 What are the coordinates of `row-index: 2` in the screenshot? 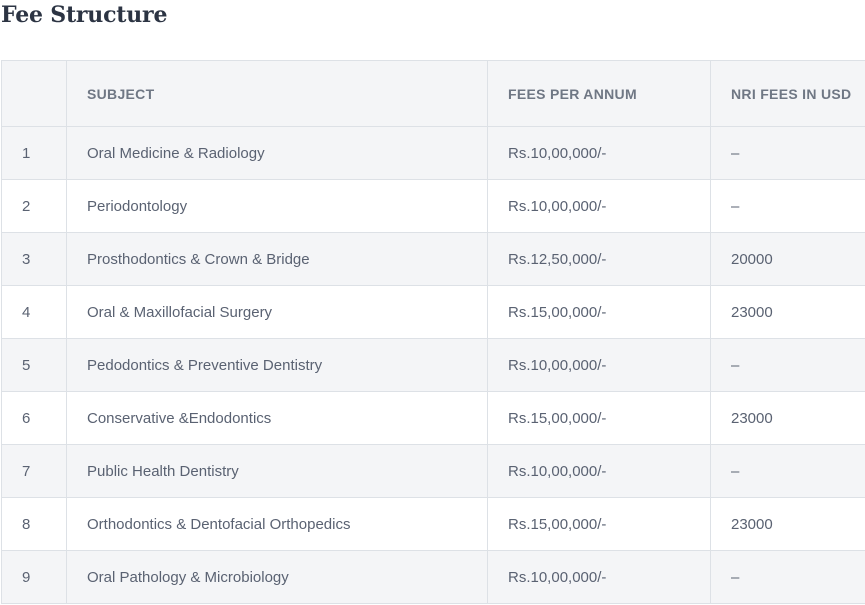 It's located at (34, 206).